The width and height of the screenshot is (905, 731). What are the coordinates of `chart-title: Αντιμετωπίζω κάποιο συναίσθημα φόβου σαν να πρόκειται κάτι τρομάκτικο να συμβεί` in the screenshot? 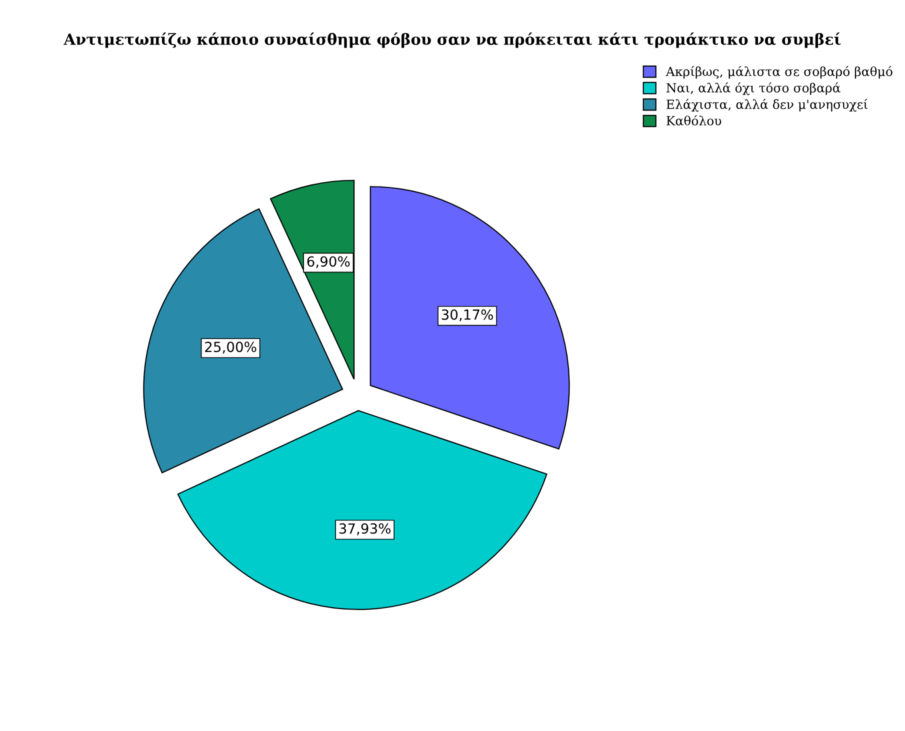 It's located at (452, 40).